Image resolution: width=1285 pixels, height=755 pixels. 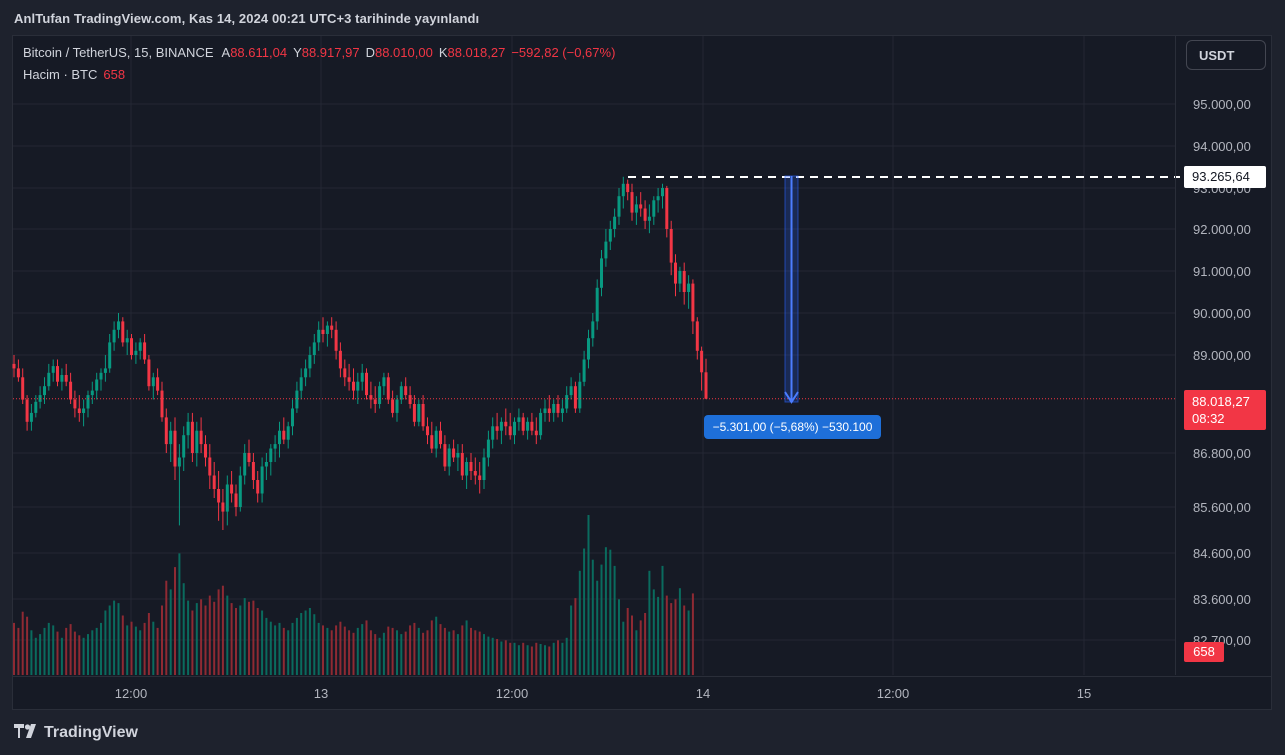 What do you see at coordinates (791, 397) in the screenshot?
I see `measure-arrow-head` at bounding box center [791, 397].